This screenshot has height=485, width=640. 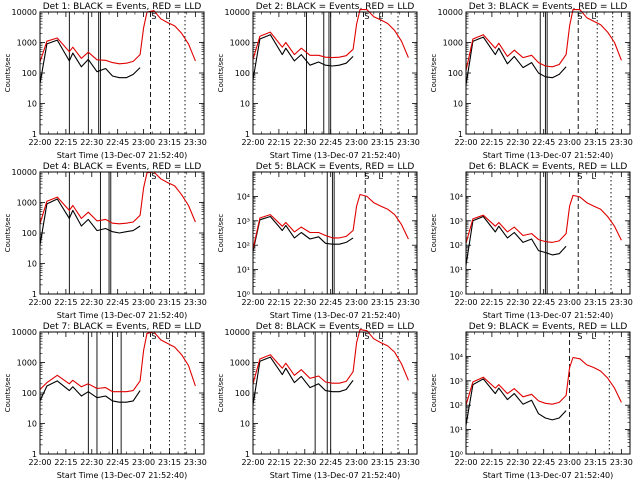 What do you see at coordinates (548, 167) in the screenshot?
I see `panel-title: Det 6: BLACK = Events, RED = LLD` at bounding box center [548, 167].